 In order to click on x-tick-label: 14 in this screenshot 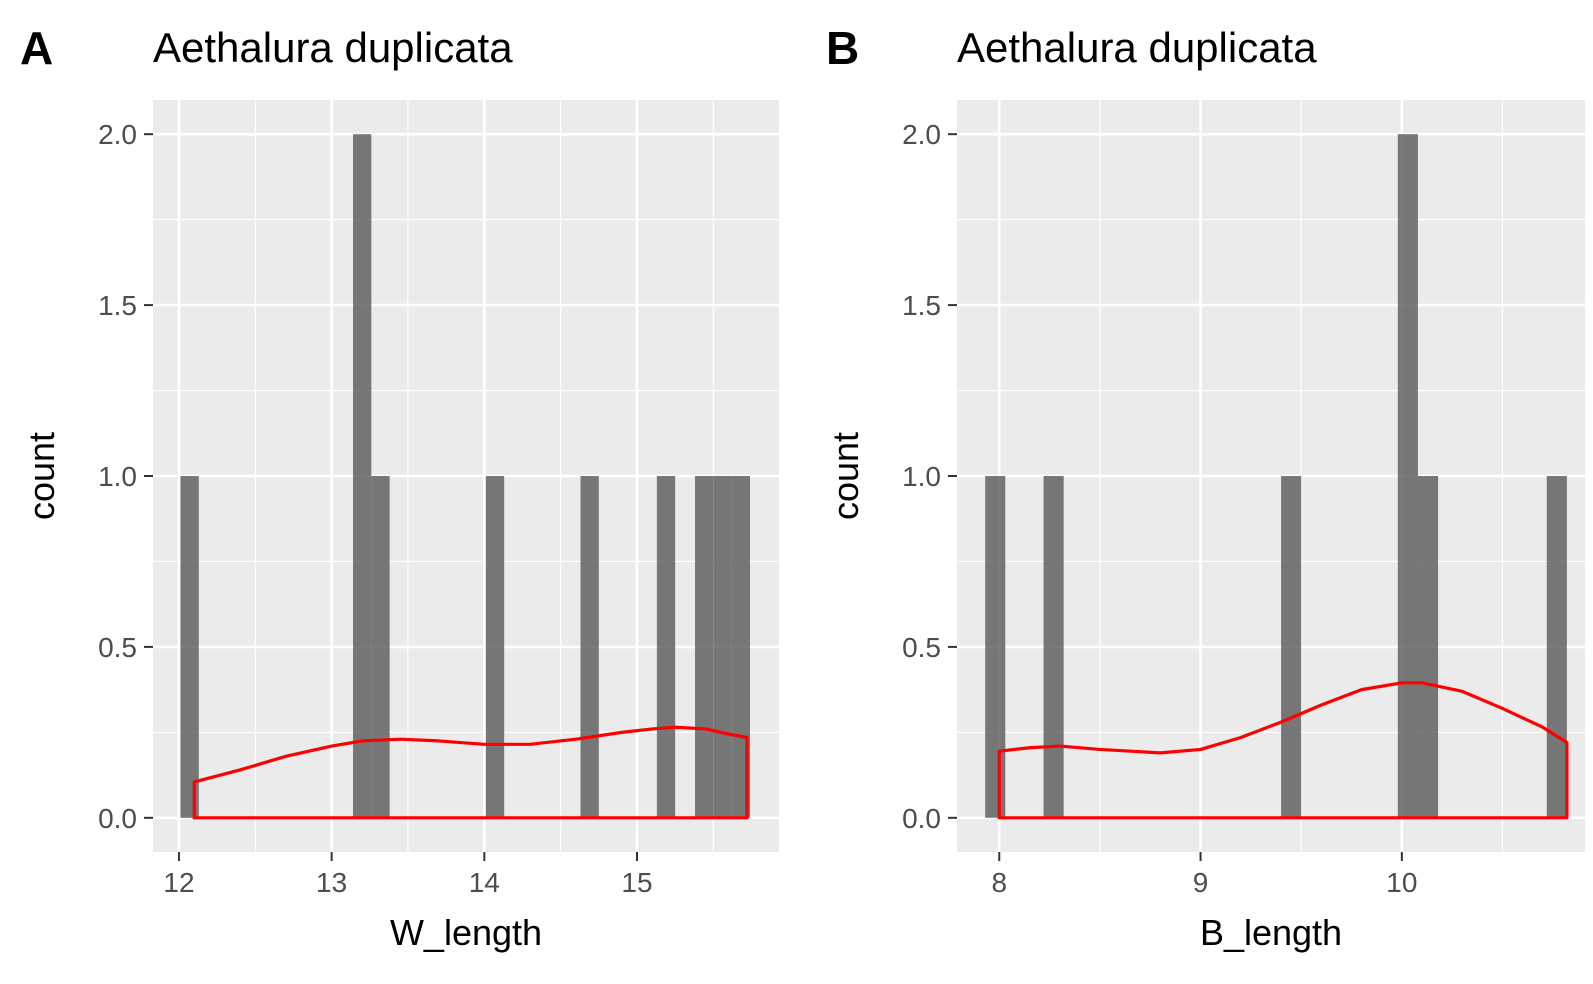, I will do `click(484, 882)`.